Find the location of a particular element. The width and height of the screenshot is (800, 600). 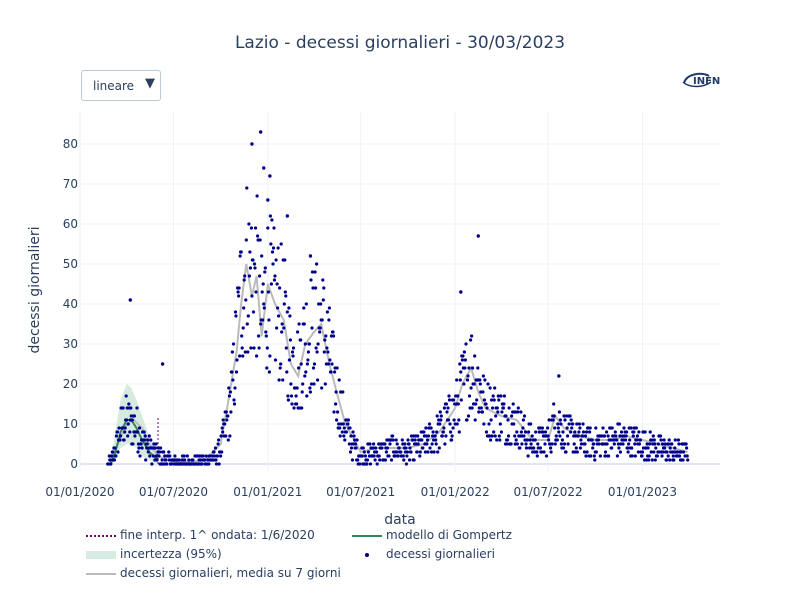

scale-dropdown-label: lineare is located at coordinates (114, 86).